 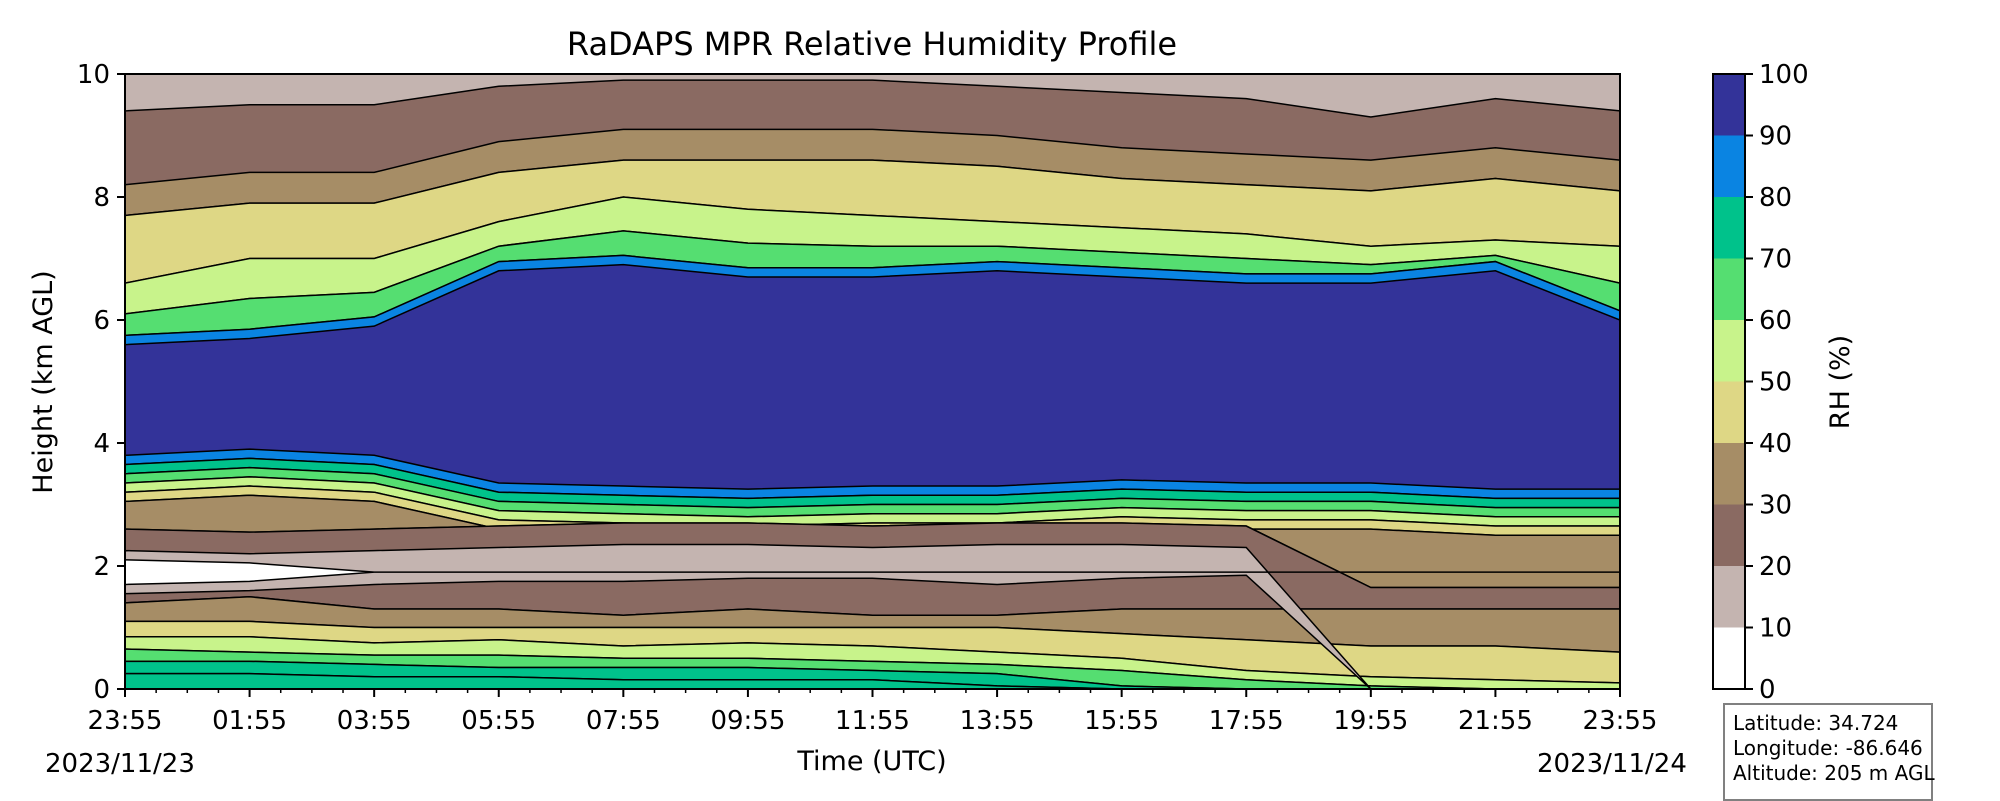 I want to click on y-tick-label: 6, so click(x=101, y=321).